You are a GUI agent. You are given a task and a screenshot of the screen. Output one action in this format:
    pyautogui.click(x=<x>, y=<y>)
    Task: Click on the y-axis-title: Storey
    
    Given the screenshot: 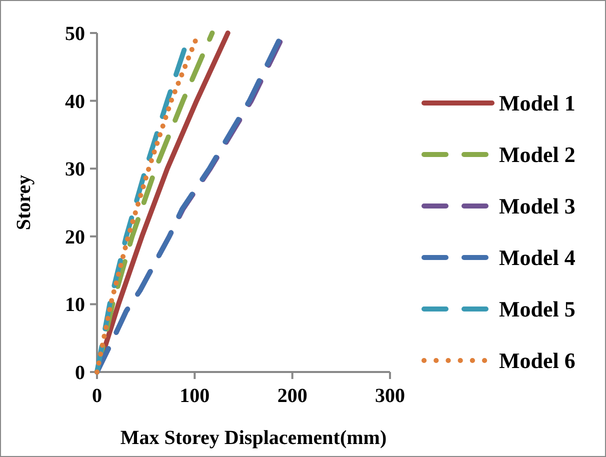 What is the action you would take?
    pyautogui.click(x=24, y=202)
    